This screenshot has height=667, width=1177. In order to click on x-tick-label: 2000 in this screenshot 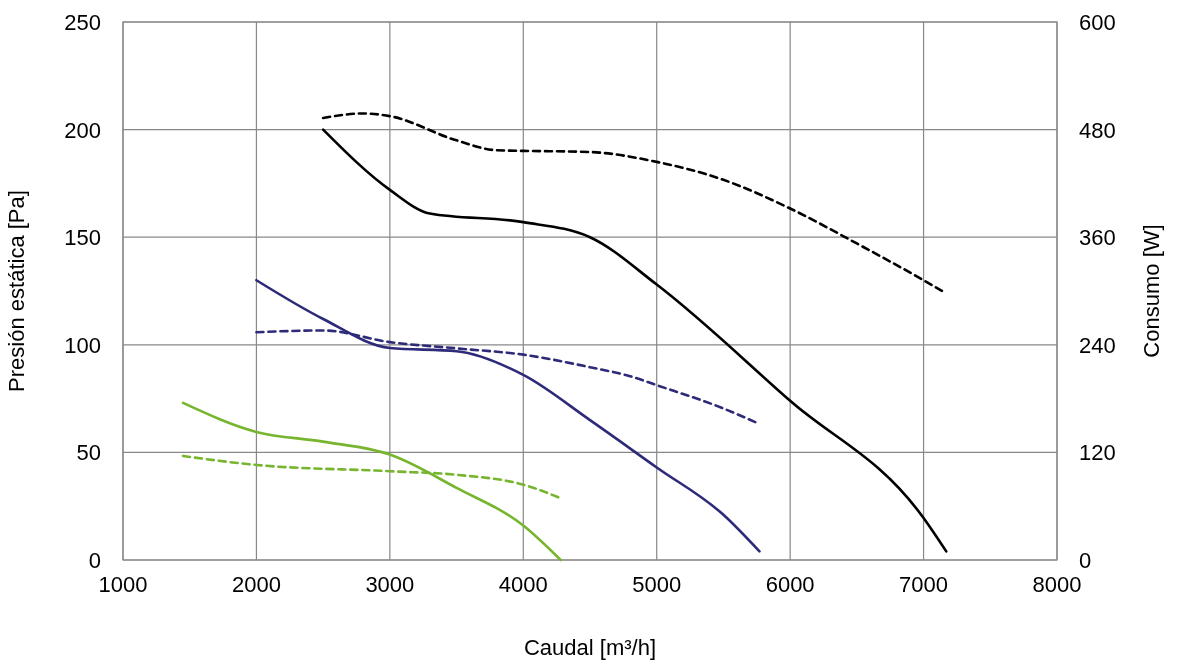, I will do `click(256, 584)`.